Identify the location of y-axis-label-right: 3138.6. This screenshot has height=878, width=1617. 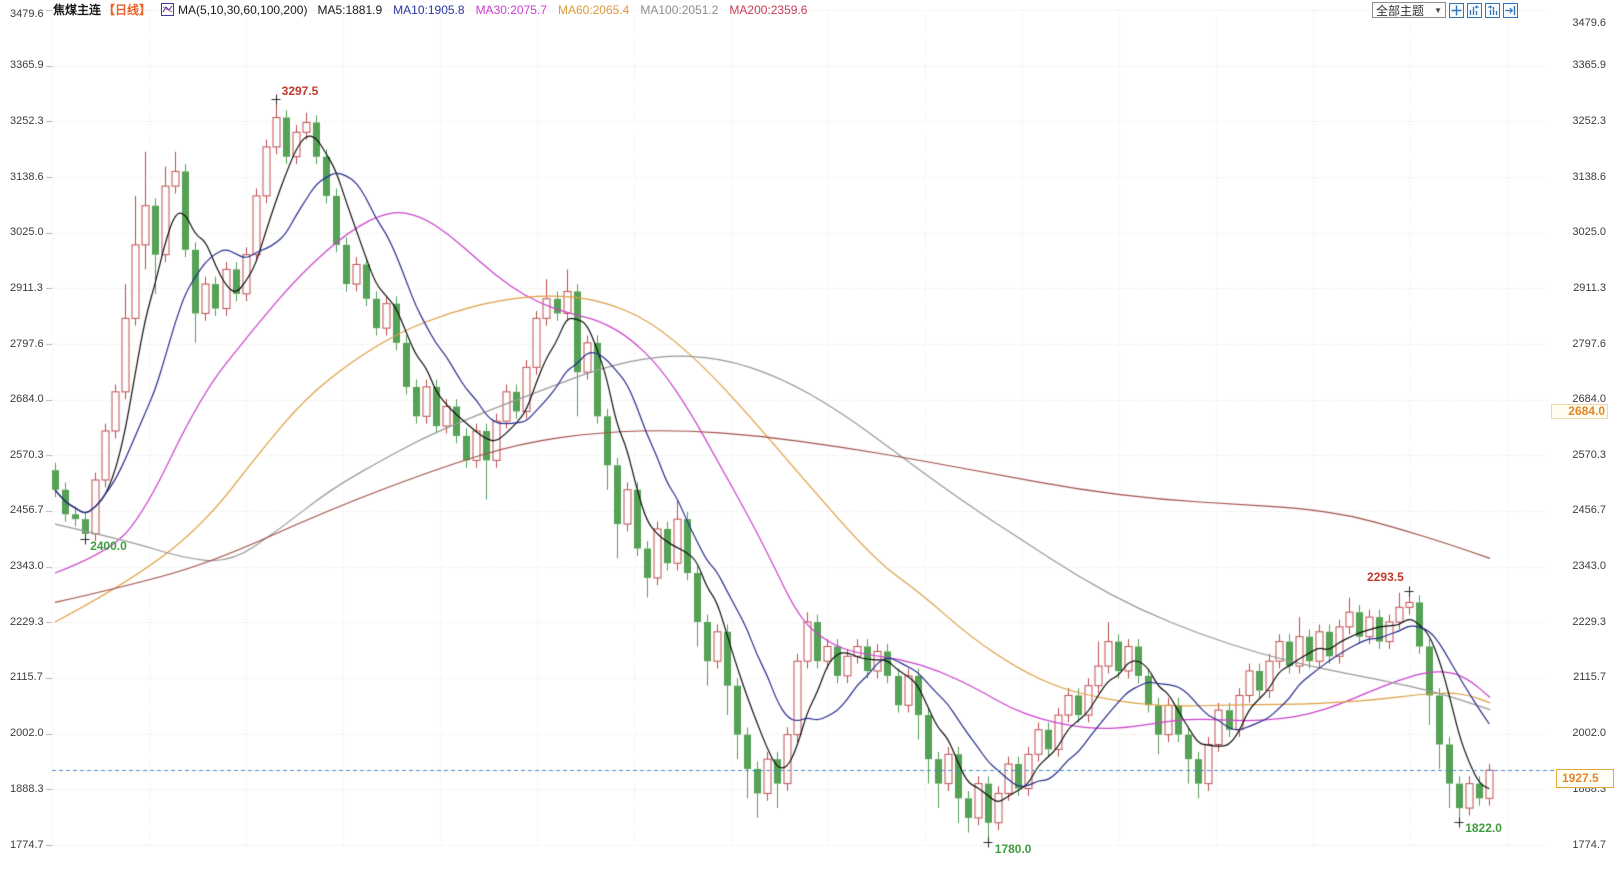
(1589, 176).